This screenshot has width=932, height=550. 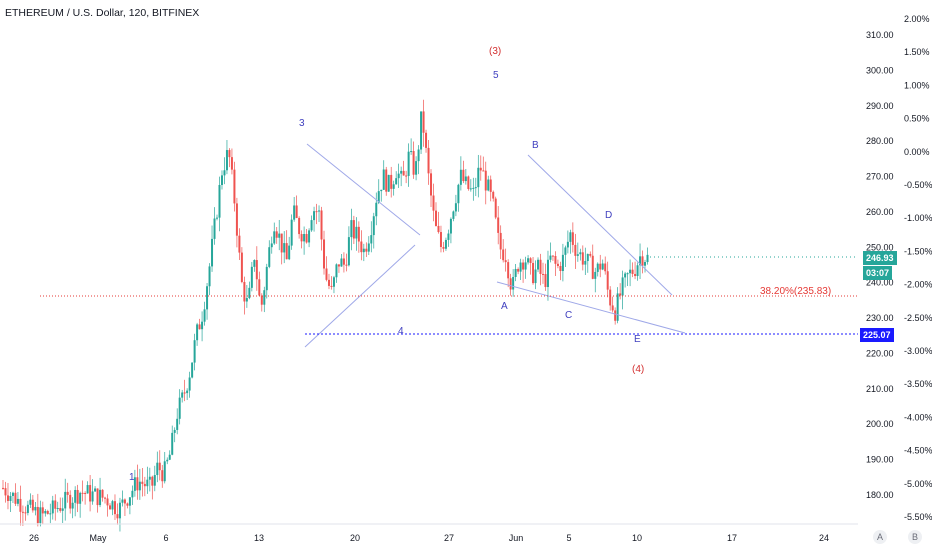 I want to click on auto-scale-button: A, so click(x=880, y=537).